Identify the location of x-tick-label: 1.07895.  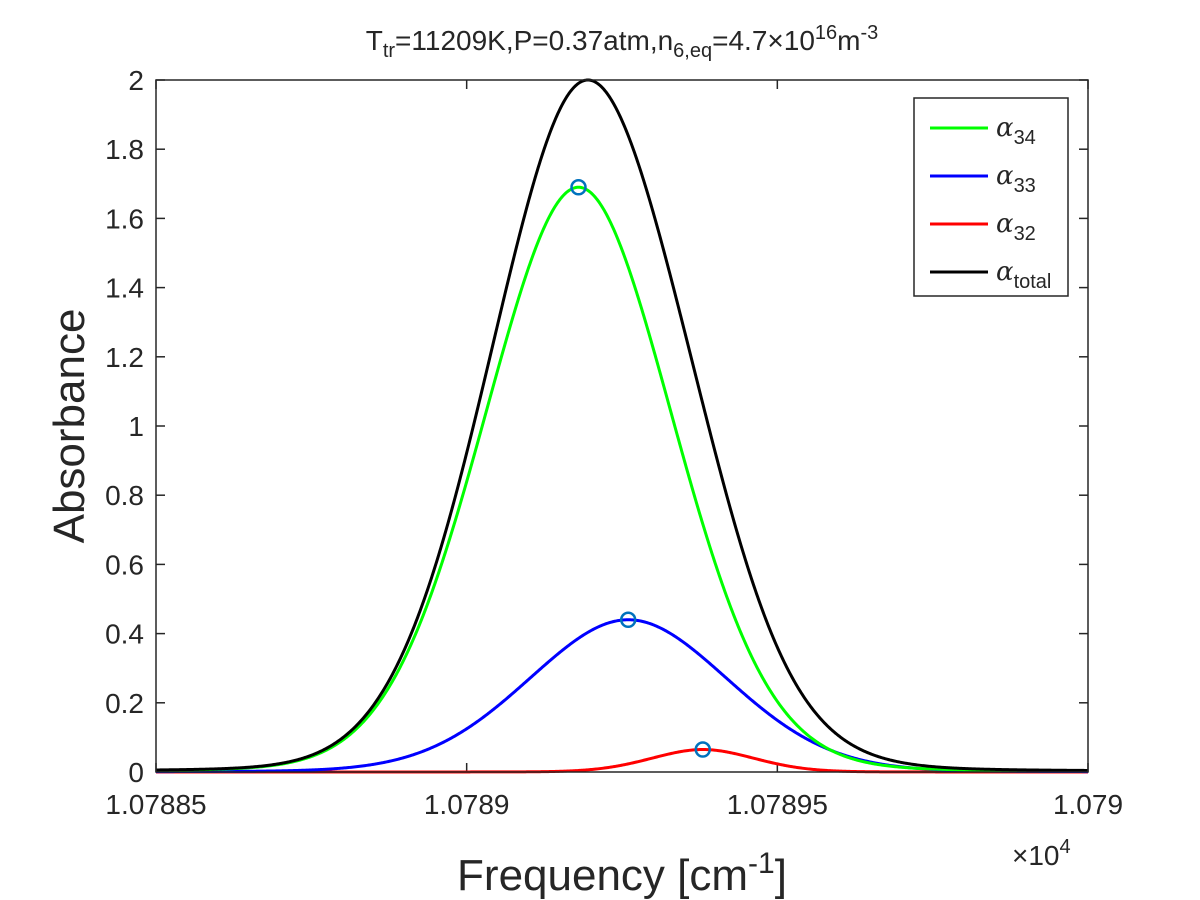
(777, 804).